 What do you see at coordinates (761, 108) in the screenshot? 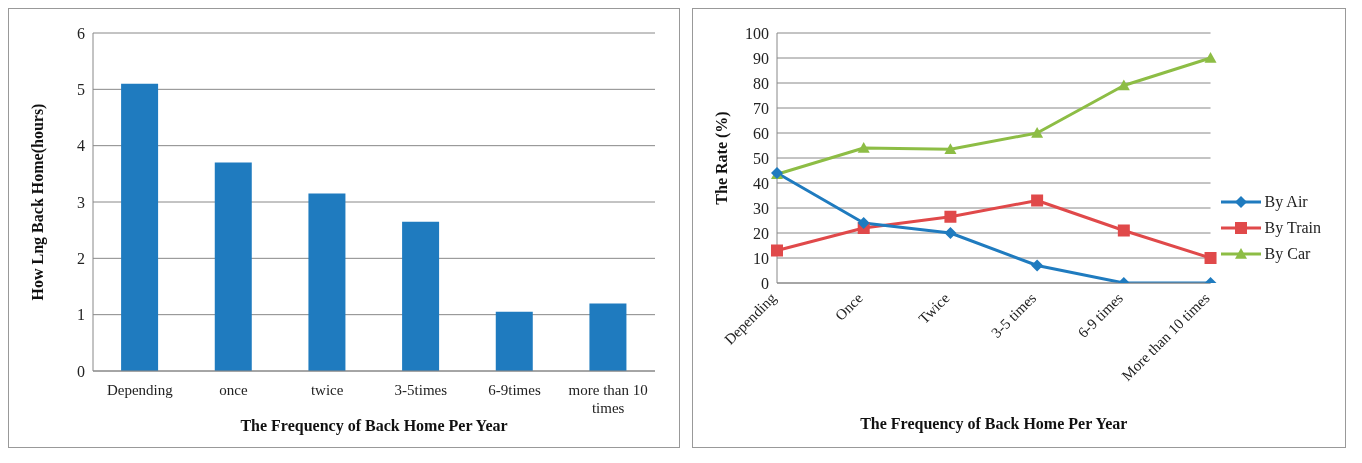
I see `y-tick-label: 70` at bounding box center [761, 108].